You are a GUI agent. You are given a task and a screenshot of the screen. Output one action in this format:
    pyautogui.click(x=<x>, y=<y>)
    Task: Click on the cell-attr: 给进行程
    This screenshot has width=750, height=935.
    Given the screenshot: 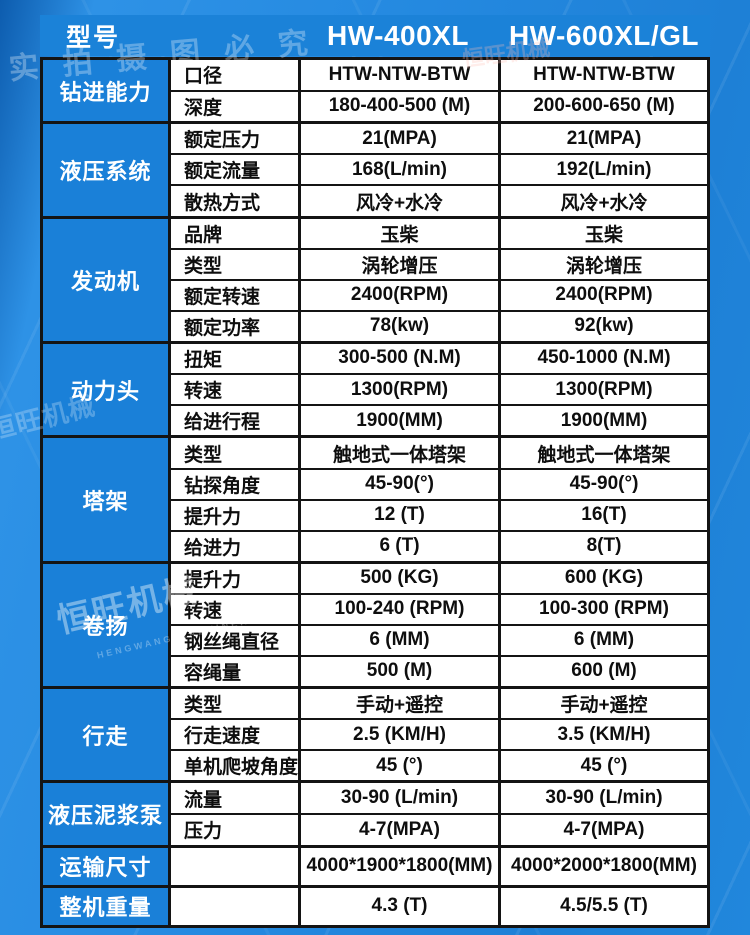 What is the action you would take?
    pyautogui.click(x=236, y=421)
    